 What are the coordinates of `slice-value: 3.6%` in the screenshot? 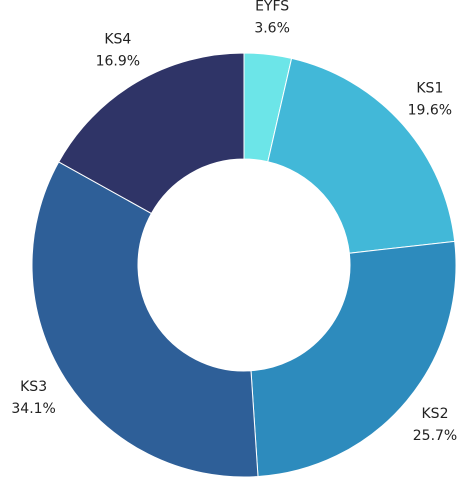 It's located at (272, 29).